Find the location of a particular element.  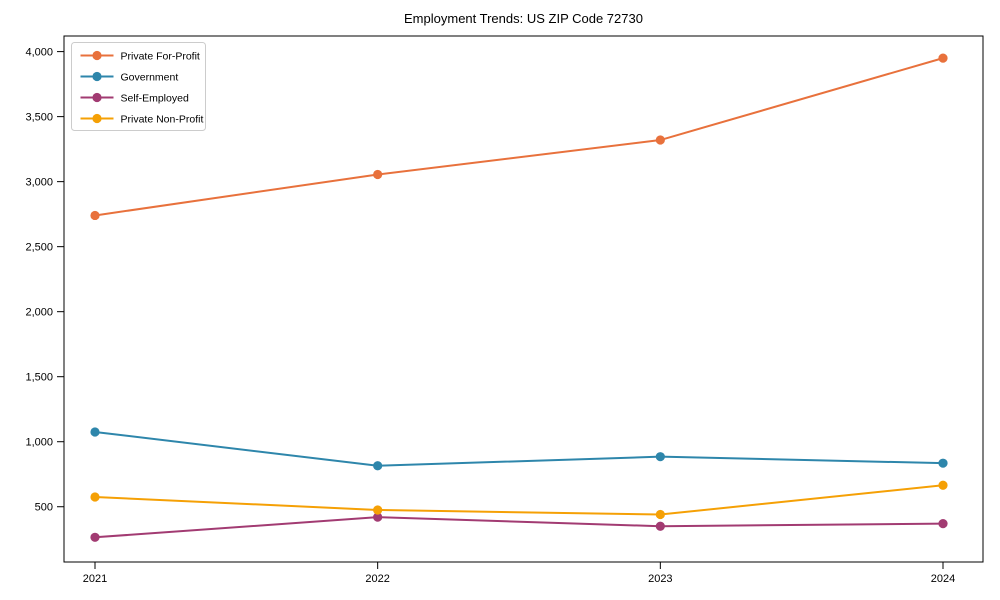

data-point-private-for-profit-2022 is located at coordinates (378, 174).